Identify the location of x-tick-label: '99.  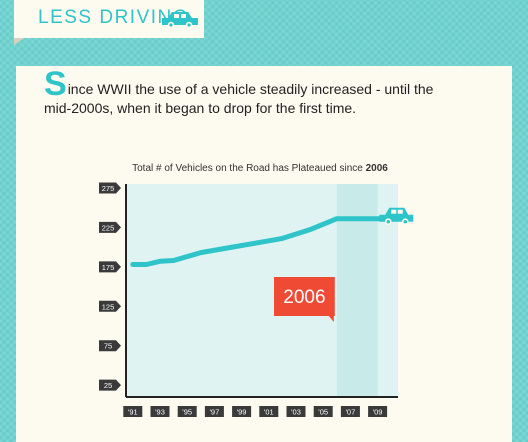
(242, 412).